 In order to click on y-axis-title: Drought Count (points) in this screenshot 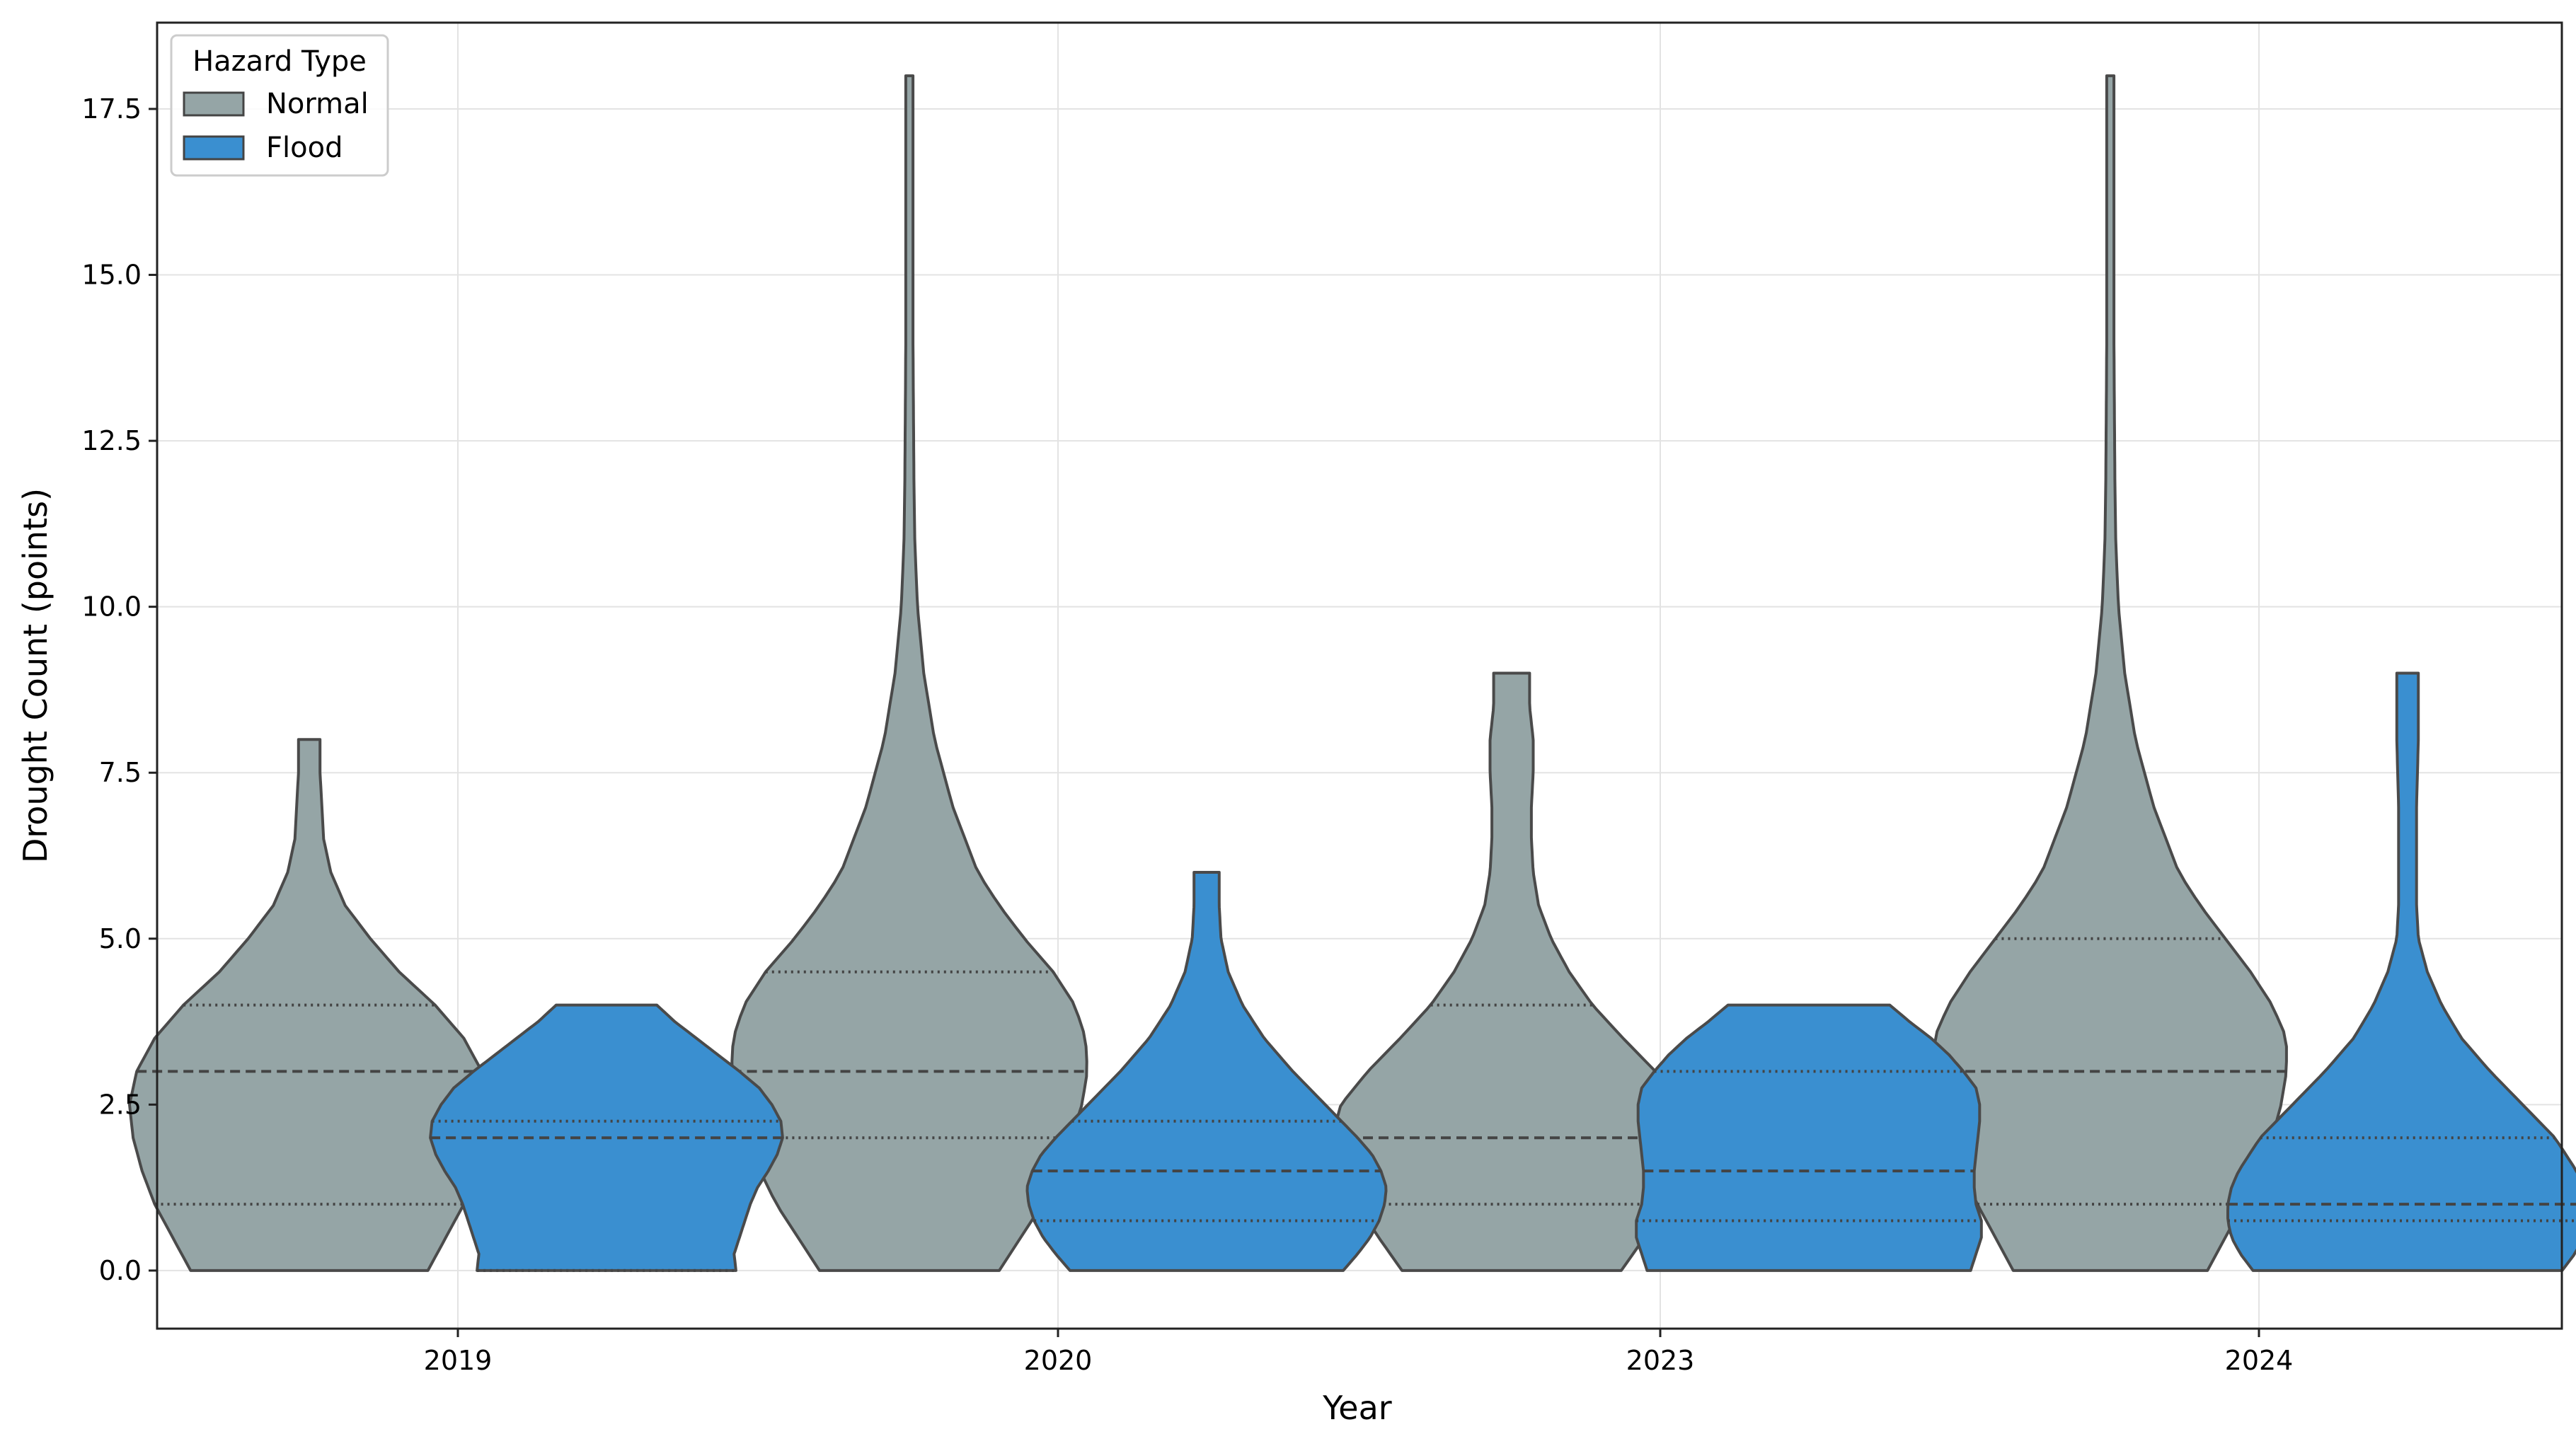, I will do `click(35, 675)`.